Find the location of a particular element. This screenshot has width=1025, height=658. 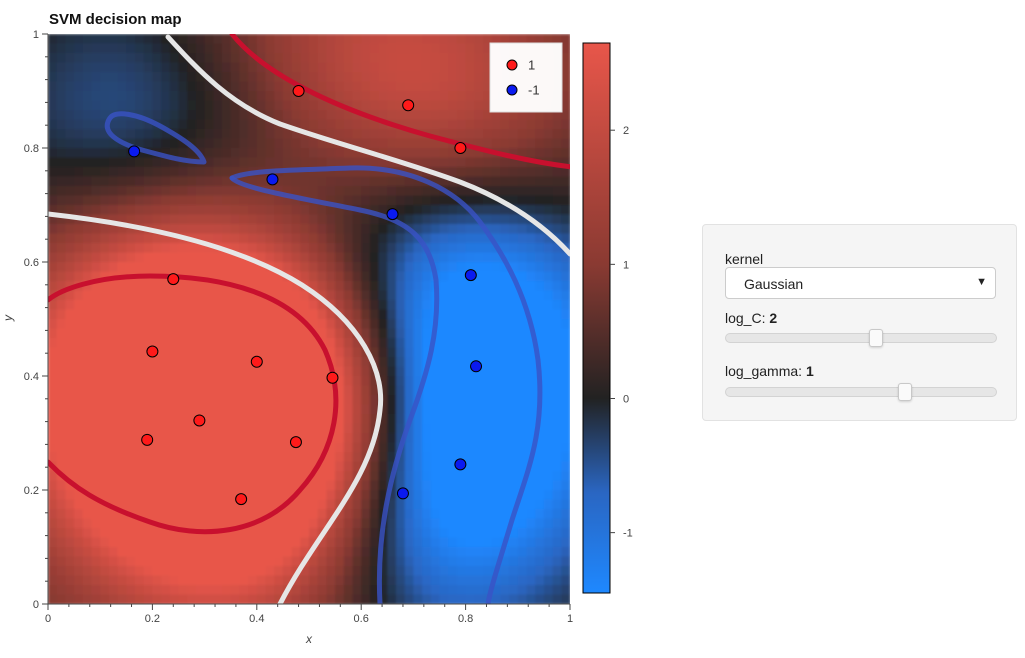

log-c-slider is located at coordinates (861, 338).